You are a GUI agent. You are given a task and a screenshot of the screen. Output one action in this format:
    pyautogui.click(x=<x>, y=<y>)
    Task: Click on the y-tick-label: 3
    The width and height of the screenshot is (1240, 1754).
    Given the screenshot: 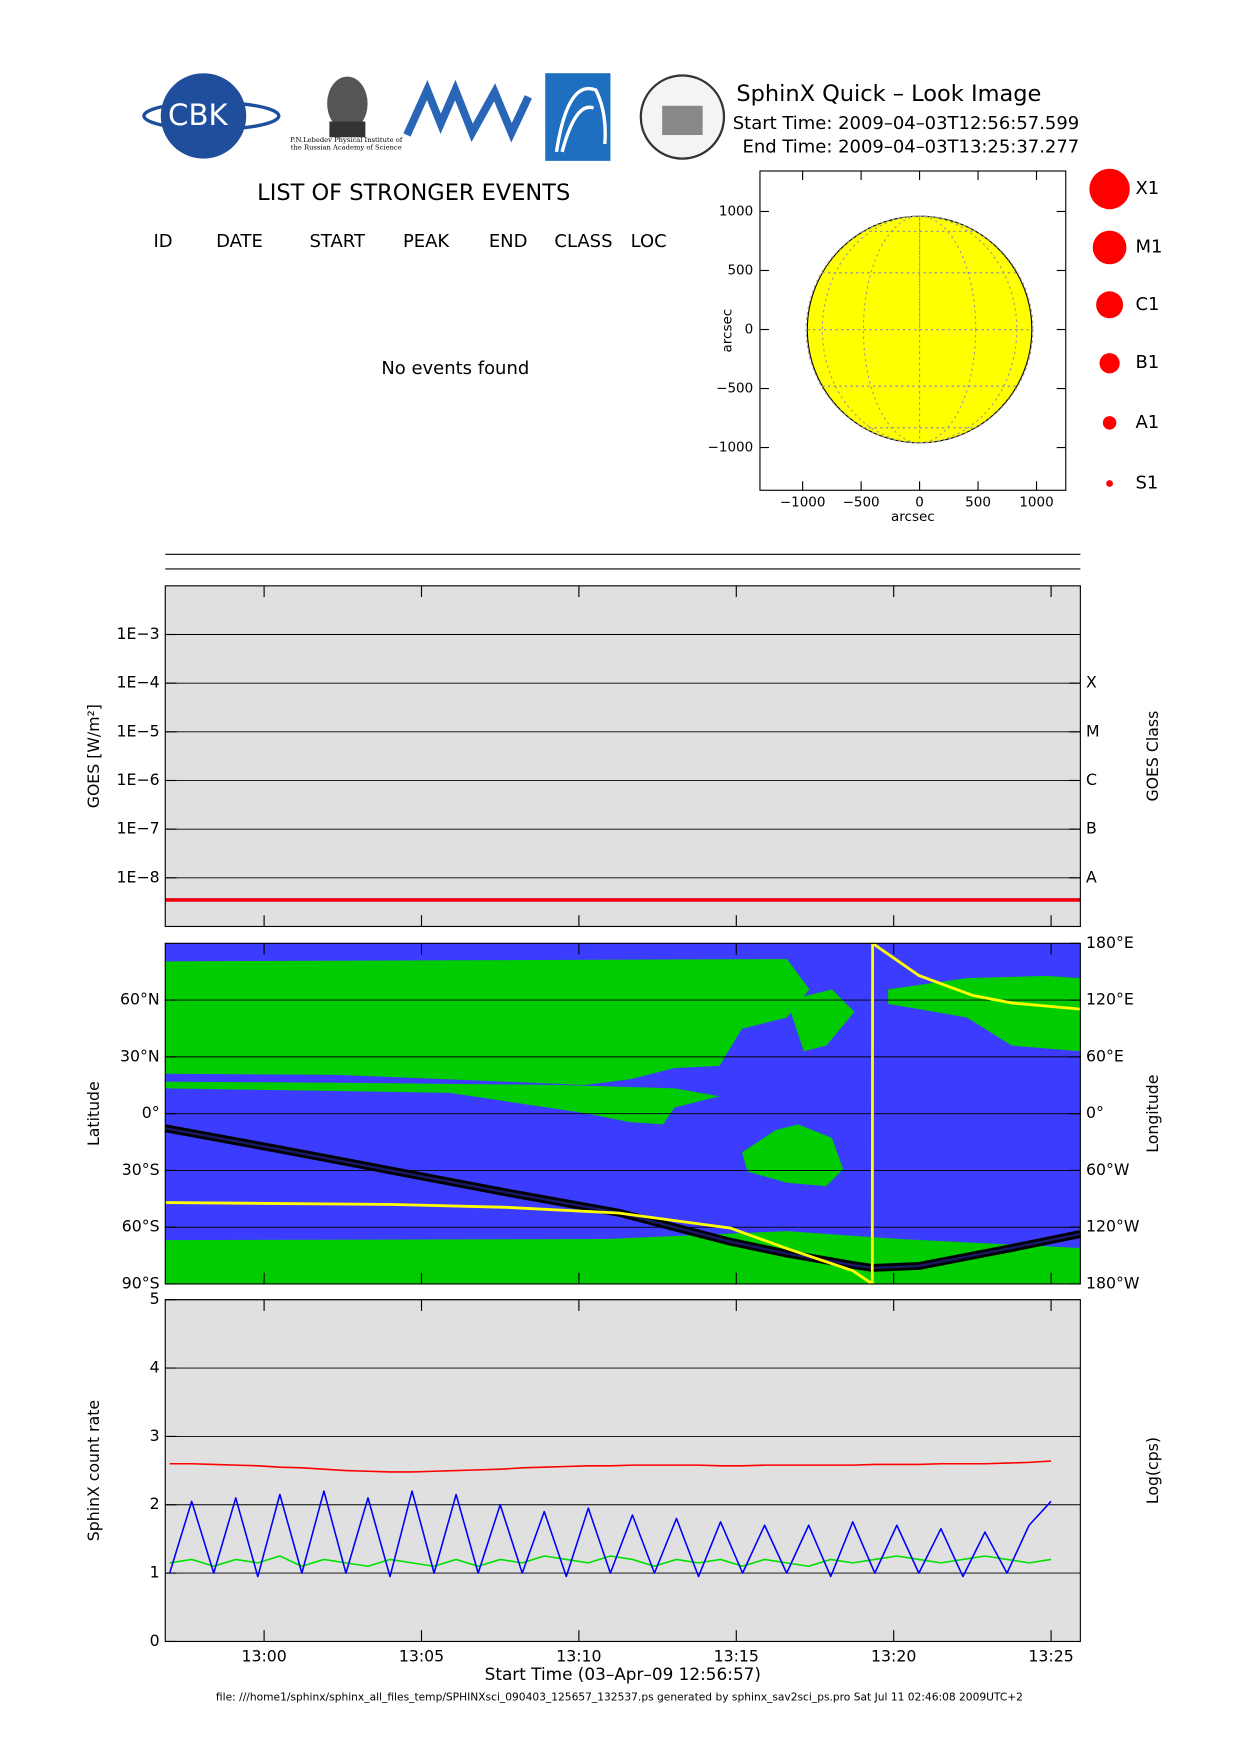 What is the action you would take?
    pyautogui.click(x=155, y=1435)
    